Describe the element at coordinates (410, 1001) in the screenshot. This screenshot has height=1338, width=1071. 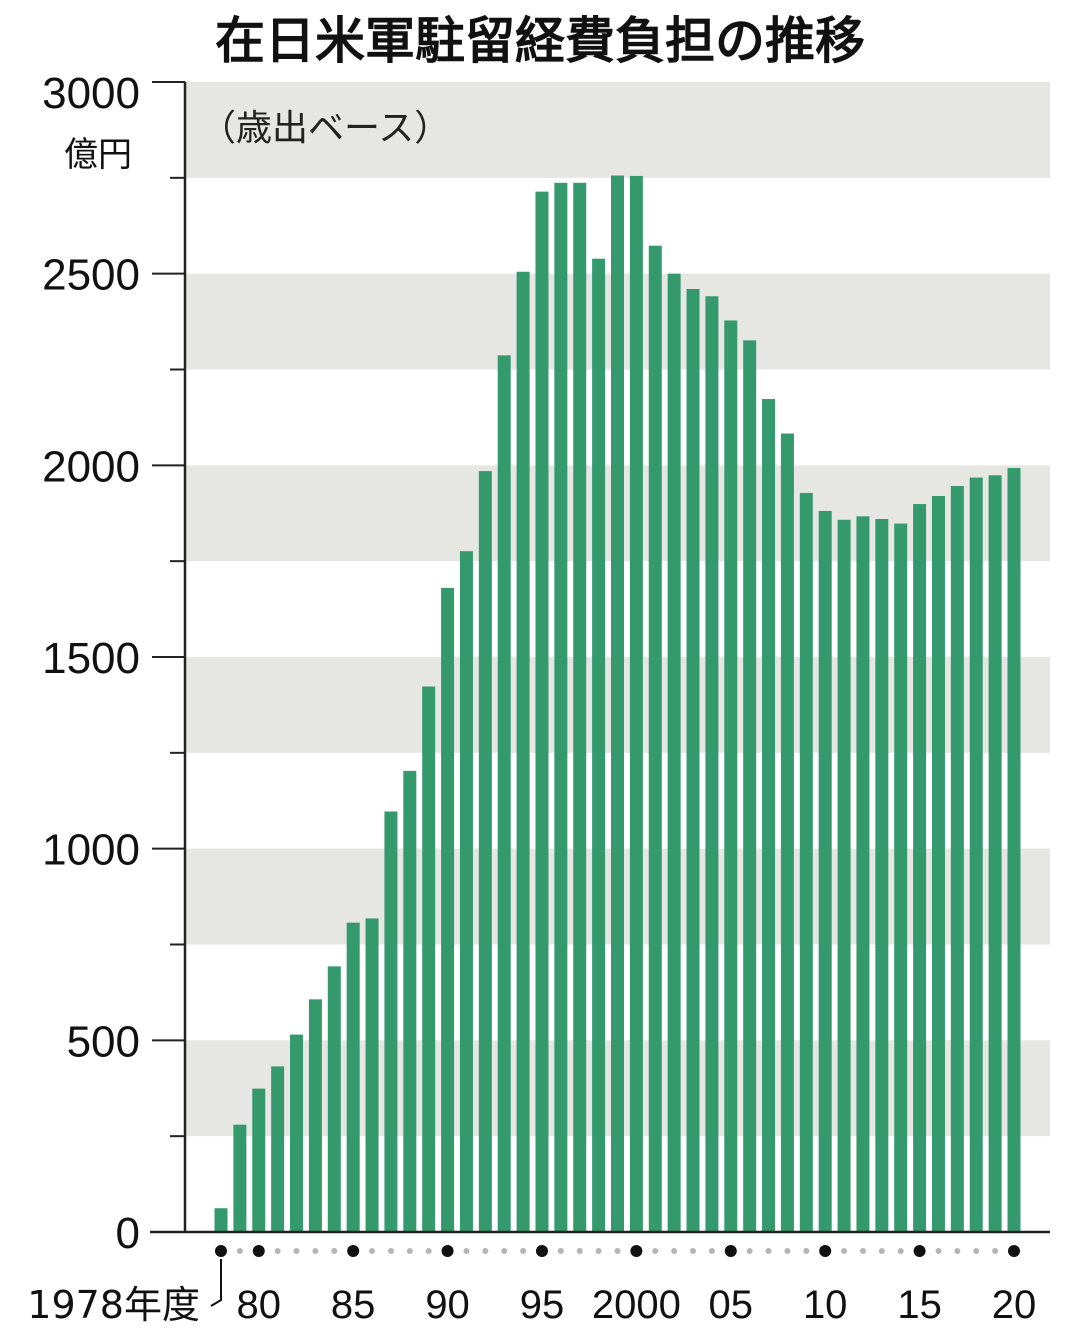
I see `bar-1988` at that location.